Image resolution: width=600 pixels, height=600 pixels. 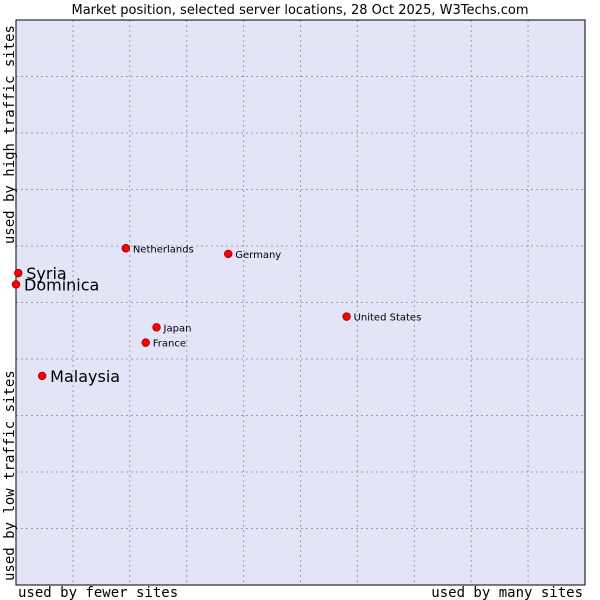 I want to click on point-united-states: United States, so click(x=382, y=318).